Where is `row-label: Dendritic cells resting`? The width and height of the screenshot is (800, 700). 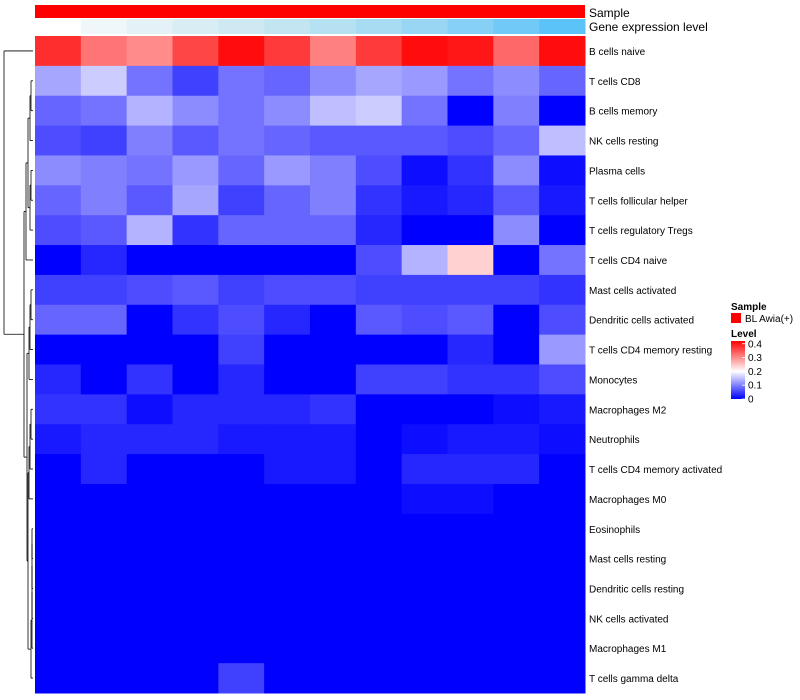 row-label: Dendritic cells resting is located at coordinates (636, 589).